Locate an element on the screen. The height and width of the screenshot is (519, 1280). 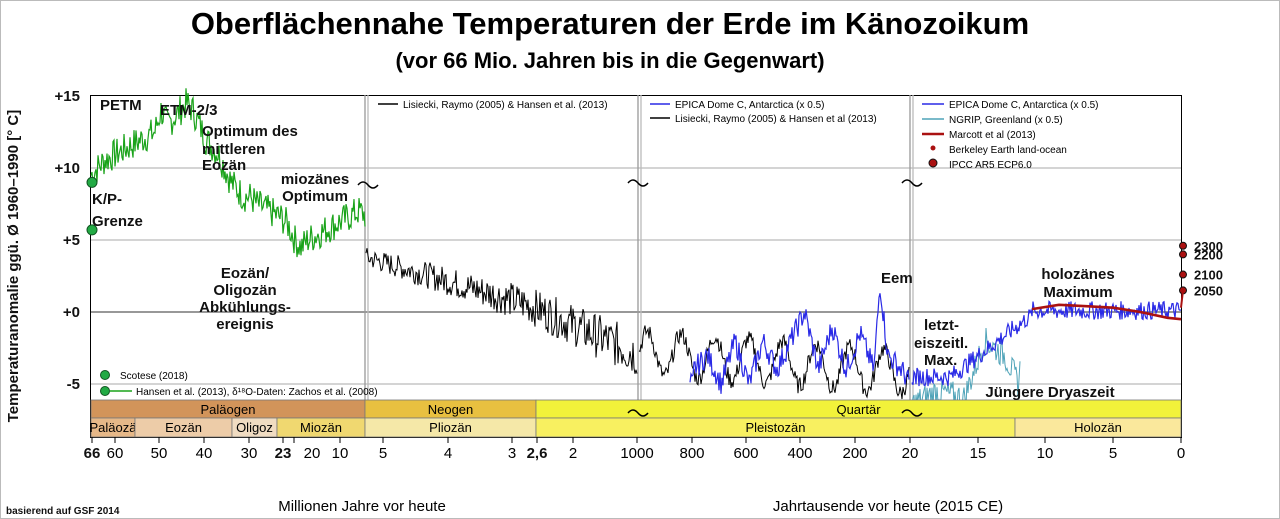
series-lisiecki-line-p2 is located at coordinates (501, 311).